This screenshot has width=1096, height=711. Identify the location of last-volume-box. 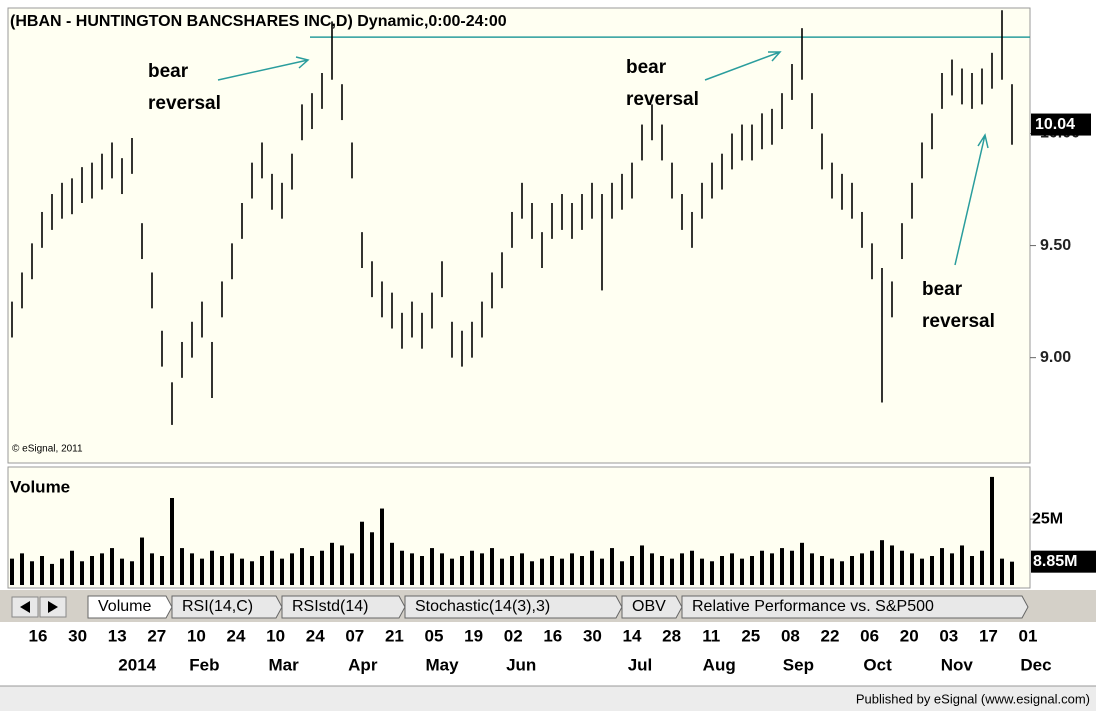
(1063, 561).